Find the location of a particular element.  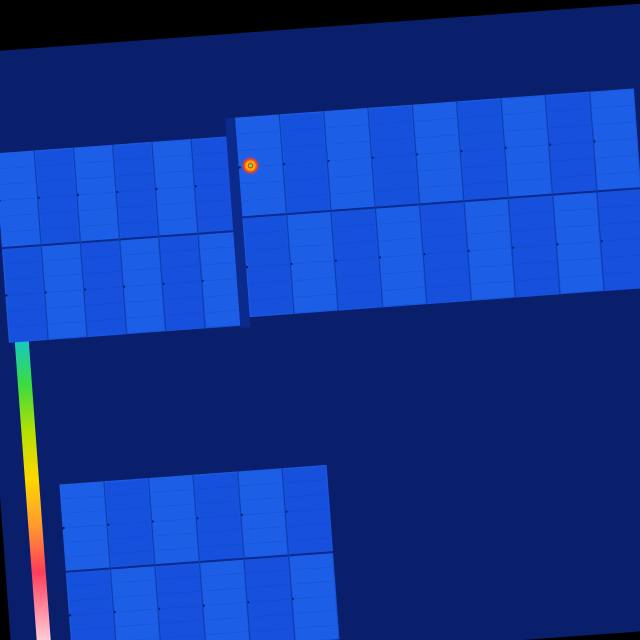

top-left-array is located at coordinates (122, 239).